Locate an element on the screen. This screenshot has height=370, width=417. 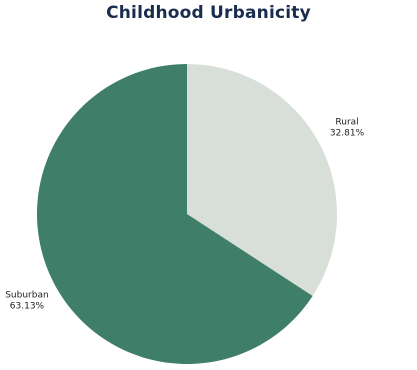
slice-value-rural: 32.81% is located at coordinates (347, 133).